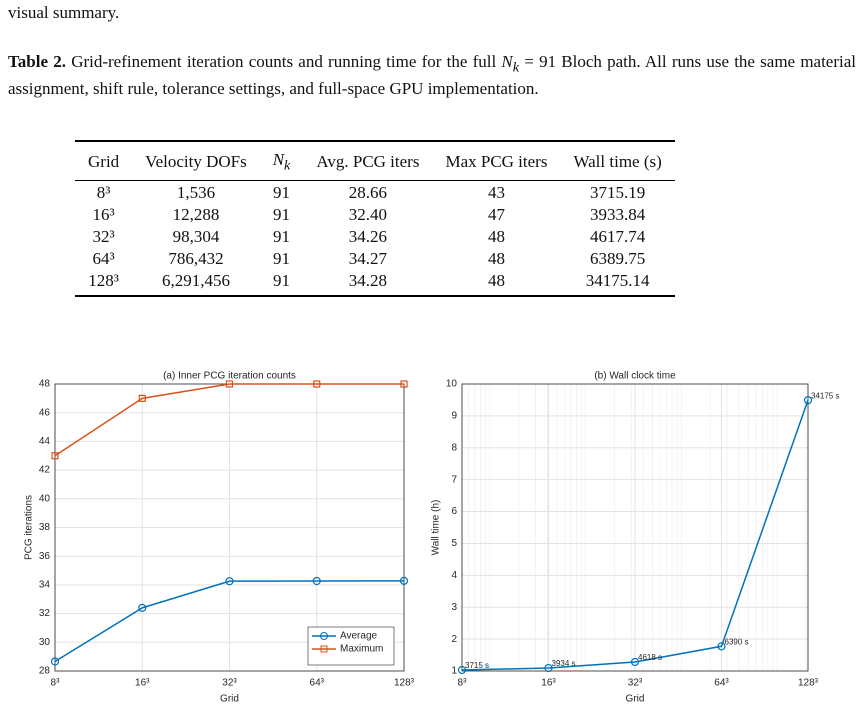  Describe the element at coordinates (507, 61) in the screenshot. I see `symbol: N` at that location.